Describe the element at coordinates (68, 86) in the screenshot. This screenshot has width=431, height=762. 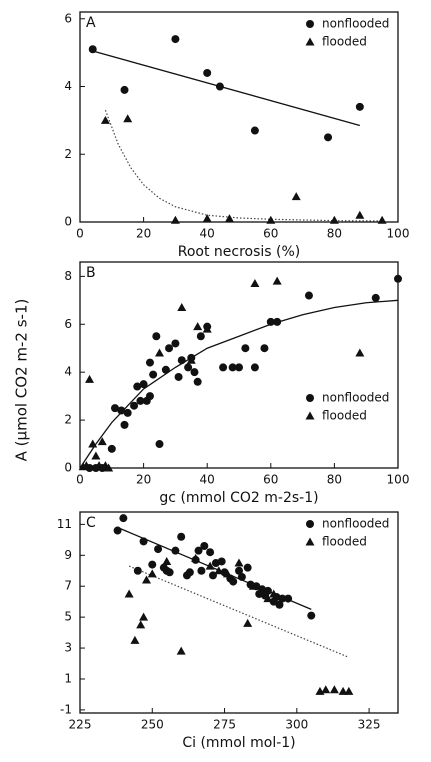
I see `y-tick-label: 4` at that location.